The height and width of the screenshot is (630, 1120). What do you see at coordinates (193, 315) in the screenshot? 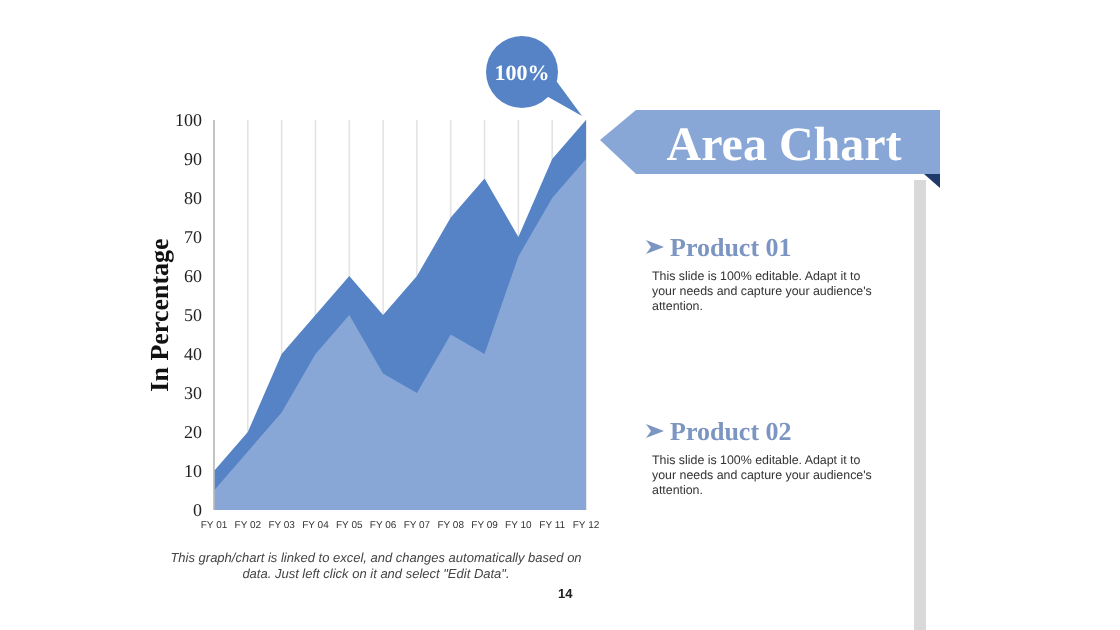
I see `y-tick-label: 50` at bounding box center [193, 315].